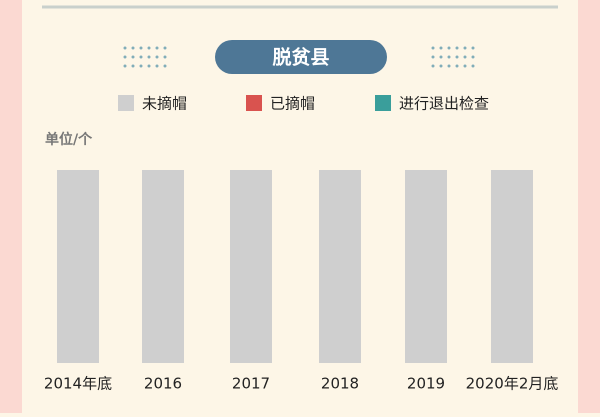  Describe the element at coordinates (426, 384) in the screenshot. I see `x-tick-label: 2019` at that location.